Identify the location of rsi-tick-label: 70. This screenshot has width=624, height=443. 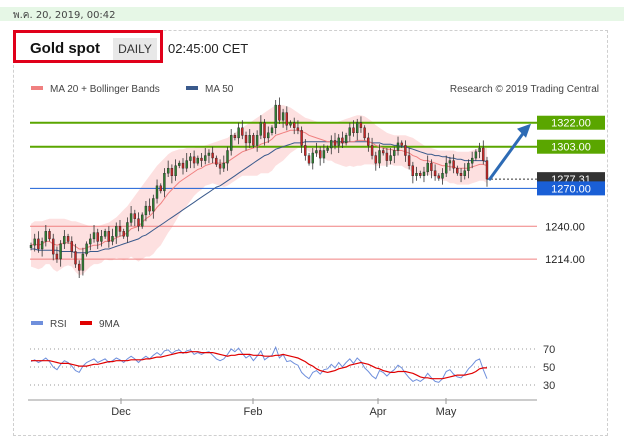
(549, 350).